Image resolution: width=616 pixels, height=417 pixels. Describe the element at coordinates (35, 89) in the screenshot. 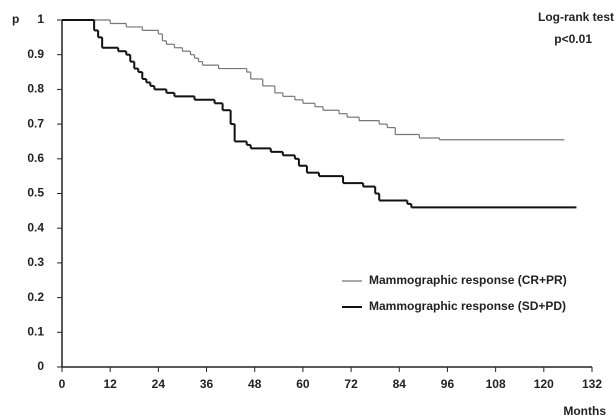

I see `y-tick-label: 0.8` at that location.